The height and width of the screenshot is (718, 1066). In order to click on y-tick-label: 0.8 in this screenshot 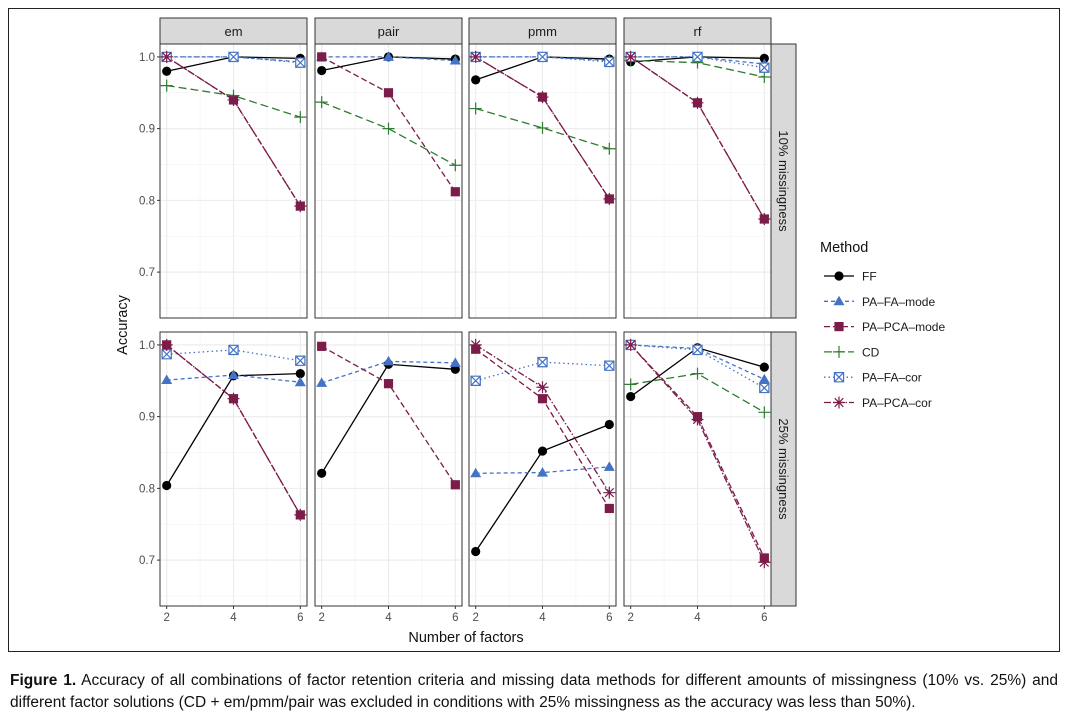, I will do `click(147, 489)`.